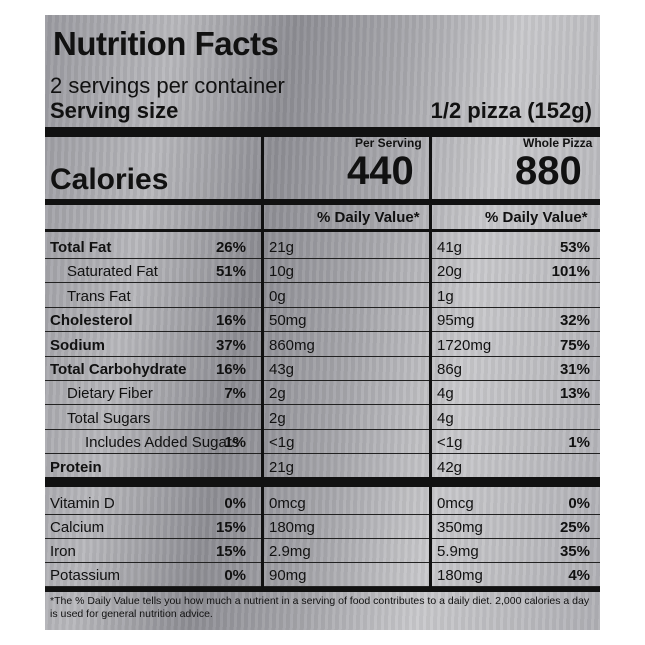 This screenshot has height=645, width=645. I want to click on nutrient-name: Sodium, so click(77, 345).